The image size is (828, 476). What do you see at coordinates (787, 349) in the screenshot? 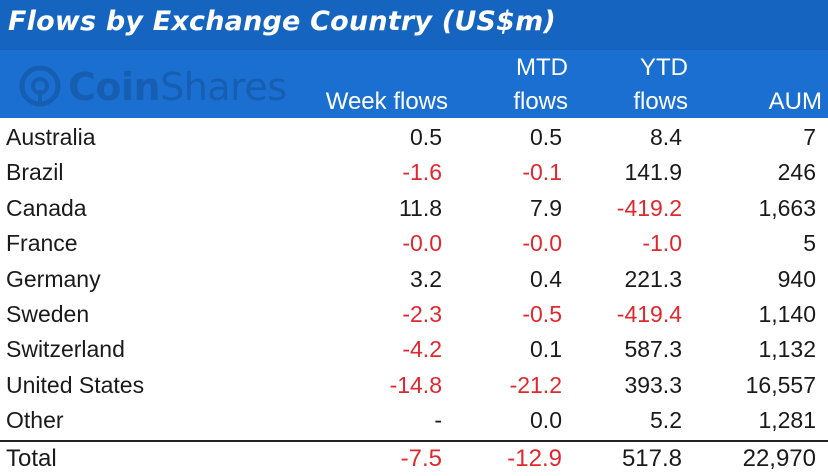
I see `aum-value: 1,132` at bounding box center [787, 349].